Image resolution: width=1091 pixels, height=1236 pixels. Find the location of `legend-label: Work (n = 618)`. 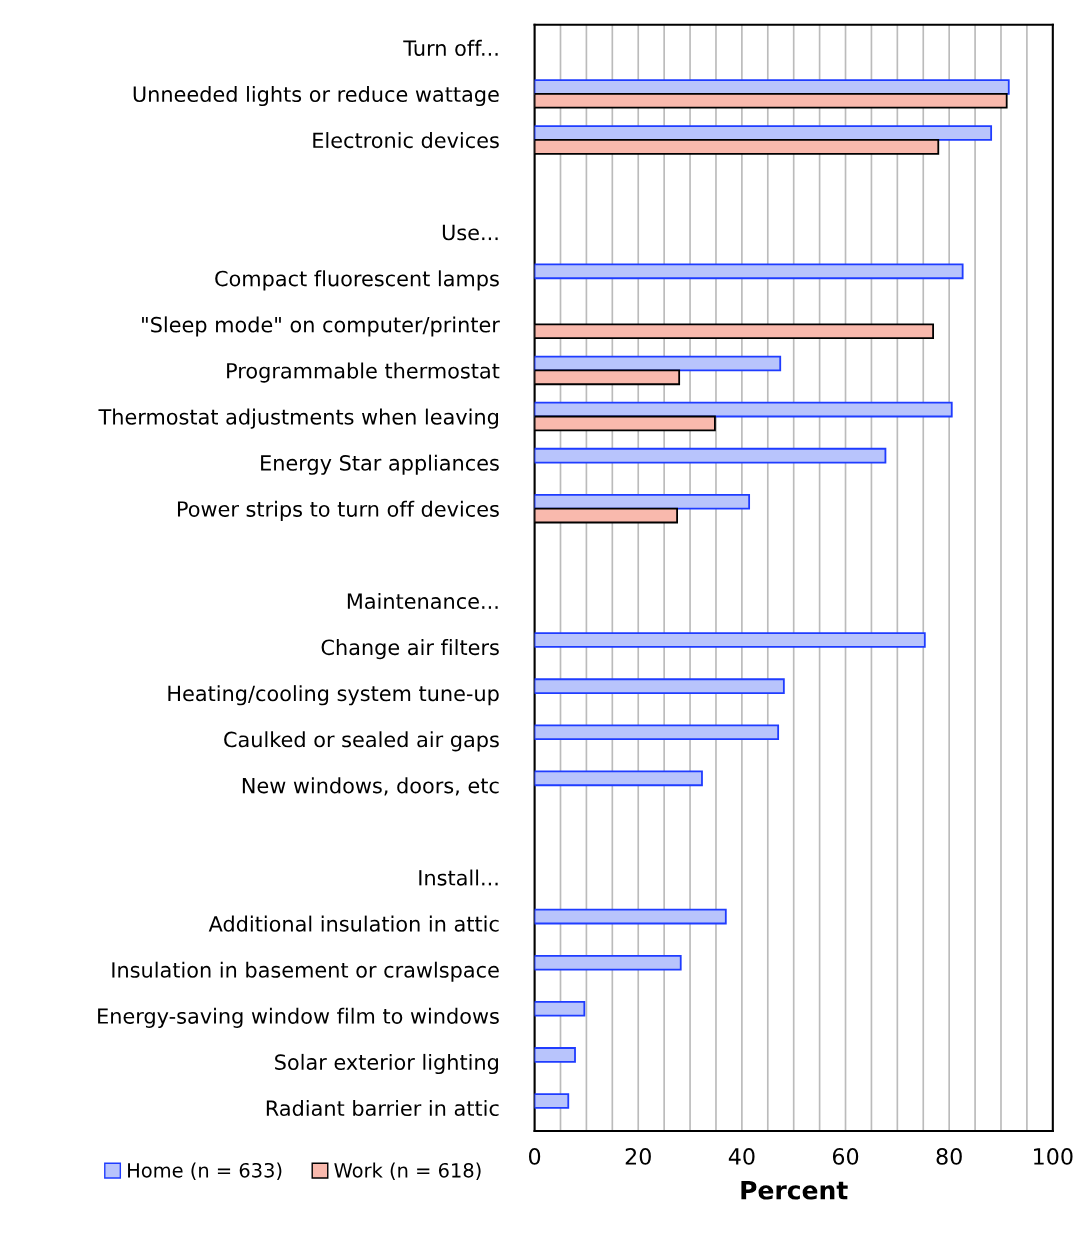

legend-label: Work (n = 618) is located at coordinates (407, 1171).